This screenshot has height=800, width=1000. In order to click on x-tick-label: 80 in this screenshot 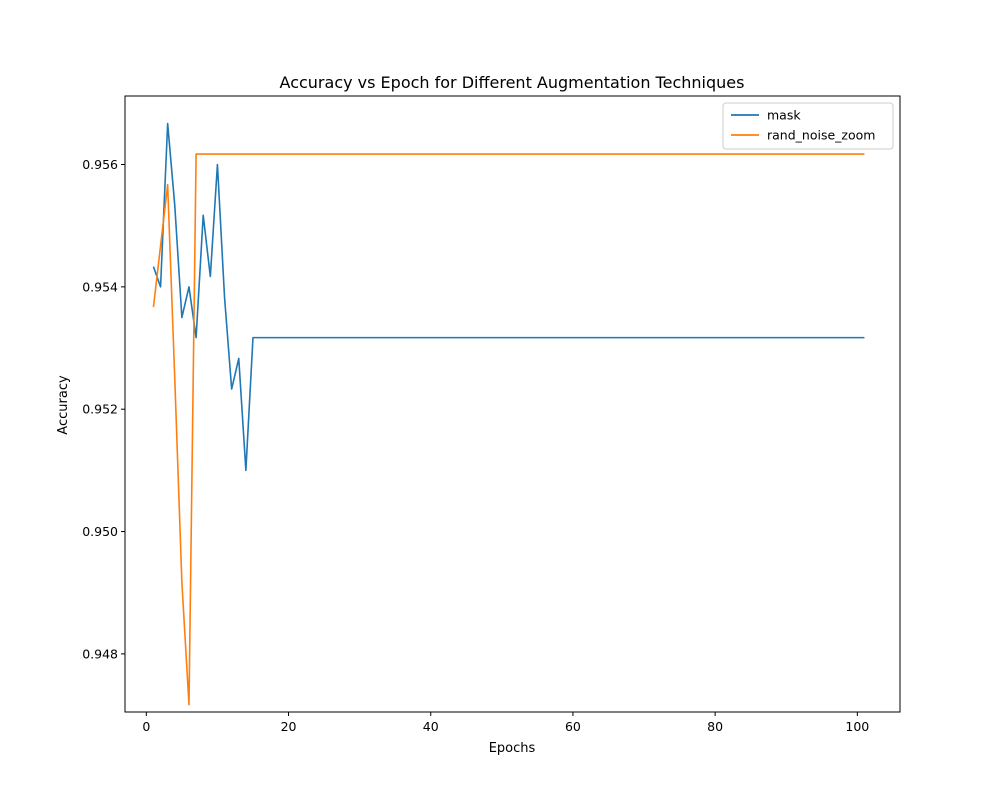, I will do `click(715, 726)`.